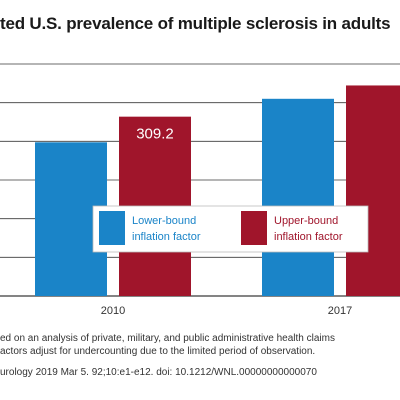 The width and height of the screenshot is (400, 400). What do you see at coordinates (254, 228) in the screenshot?
I see `upper-legend-swatch` at bounding box center [254, 228].